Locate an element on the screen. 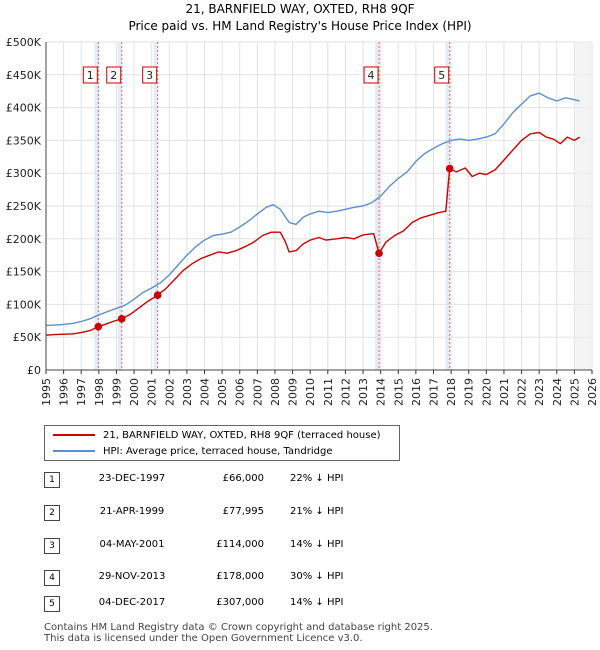  x-tick-label: 1996 is located at coordinates (64, 392).